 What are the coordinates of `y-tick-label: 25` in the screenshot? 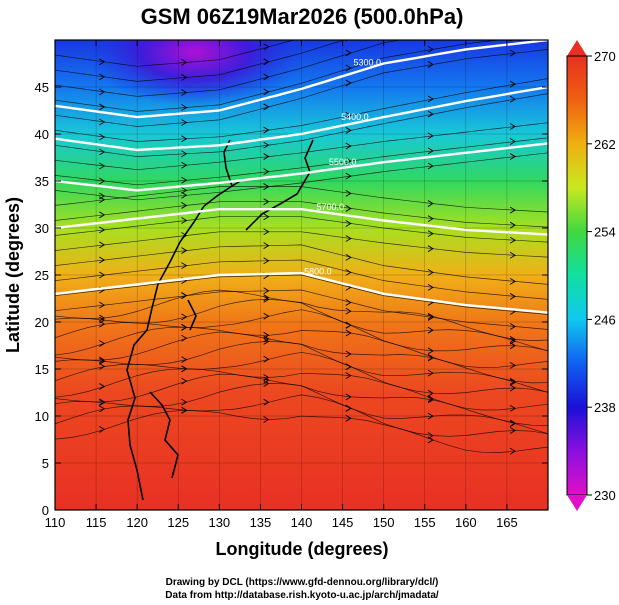 It's located at (42, 275).